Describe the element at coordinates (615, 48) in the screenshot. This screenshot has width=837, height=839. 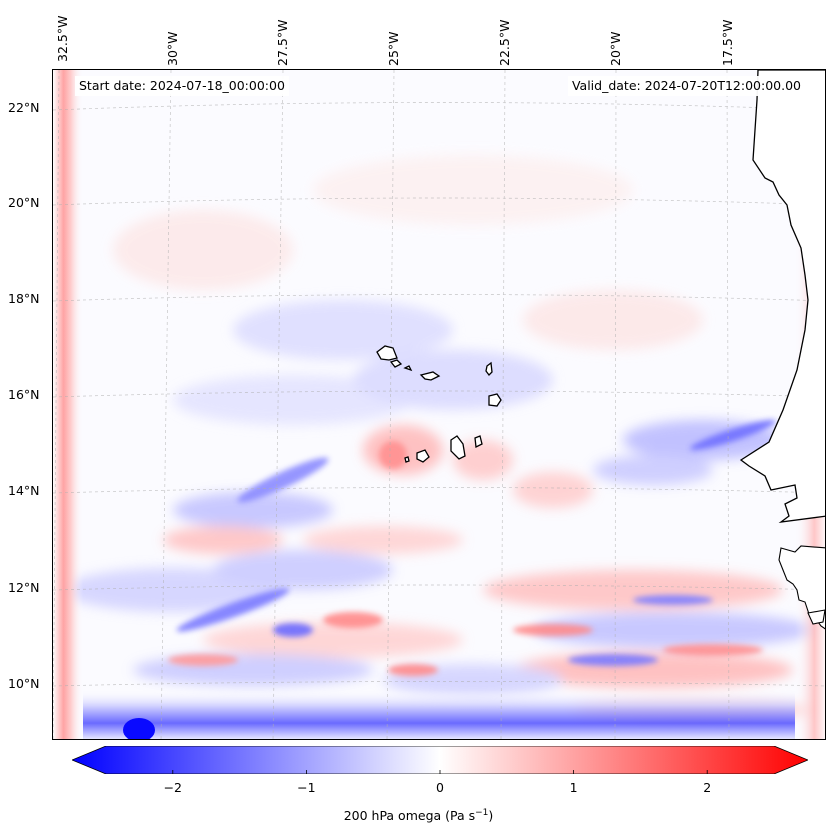
I see `lon-label-20w: 20°W` at that location.